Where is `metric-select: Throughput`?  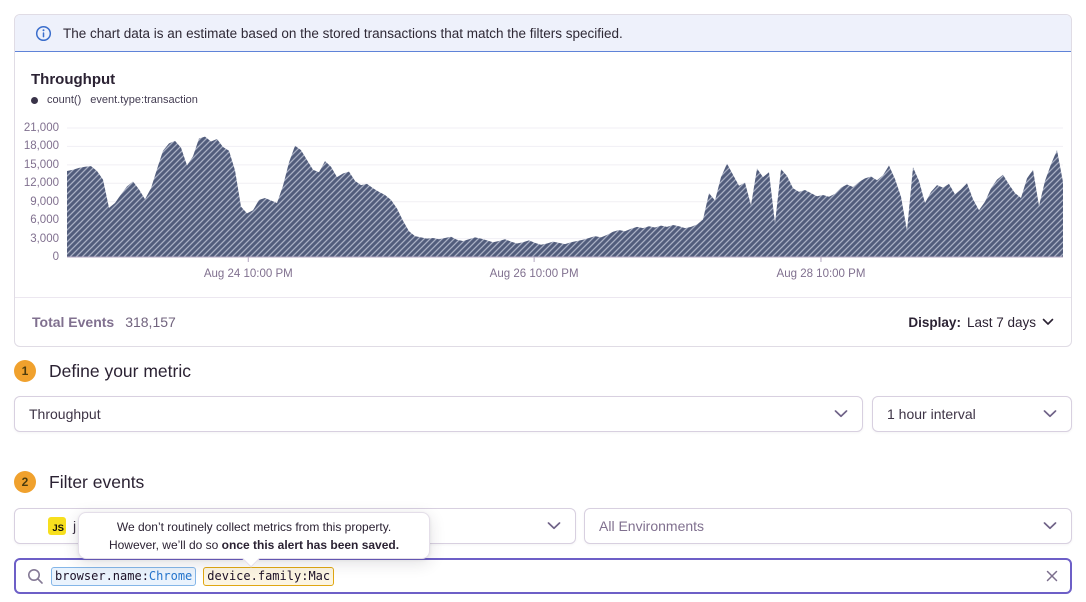
metric-select: Throughput is located at coordinates (438, 414).